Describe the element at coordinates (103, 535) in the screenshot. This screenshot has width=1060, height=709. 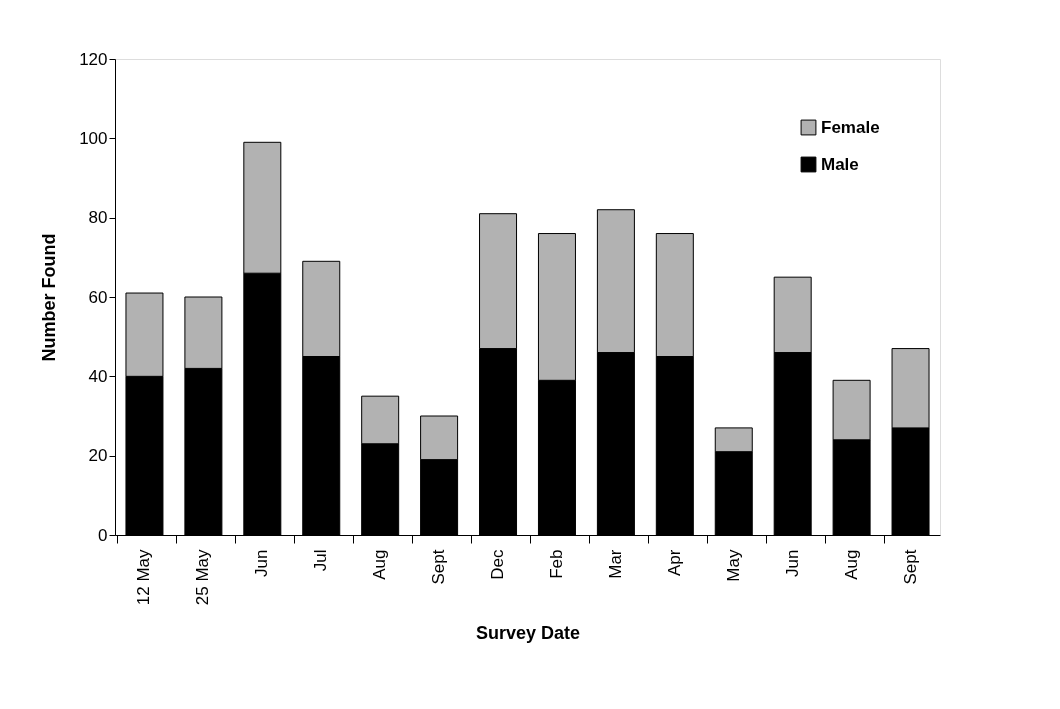
I see `y-tick-label: 0` at that location.